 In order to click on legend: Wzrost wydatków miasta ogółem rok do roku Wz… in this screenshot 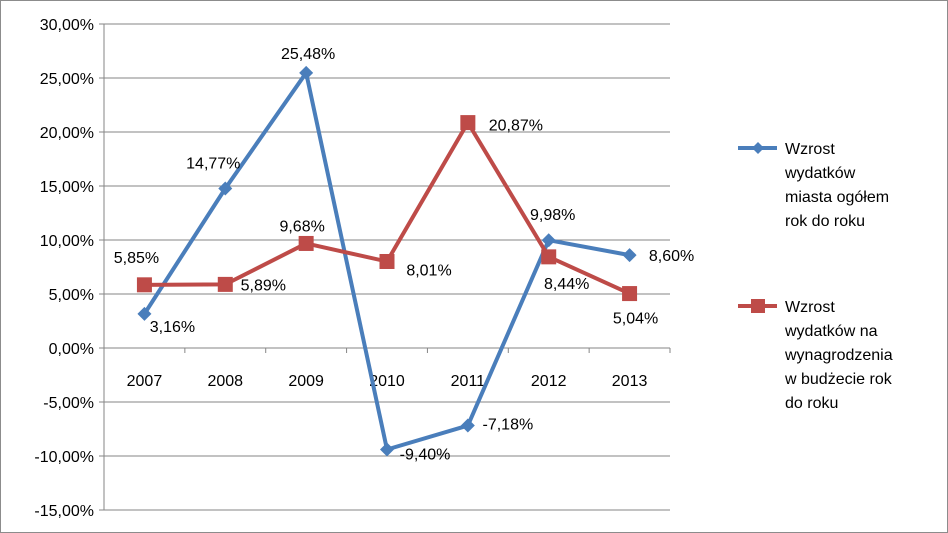, I will do `click(815, 276)`.